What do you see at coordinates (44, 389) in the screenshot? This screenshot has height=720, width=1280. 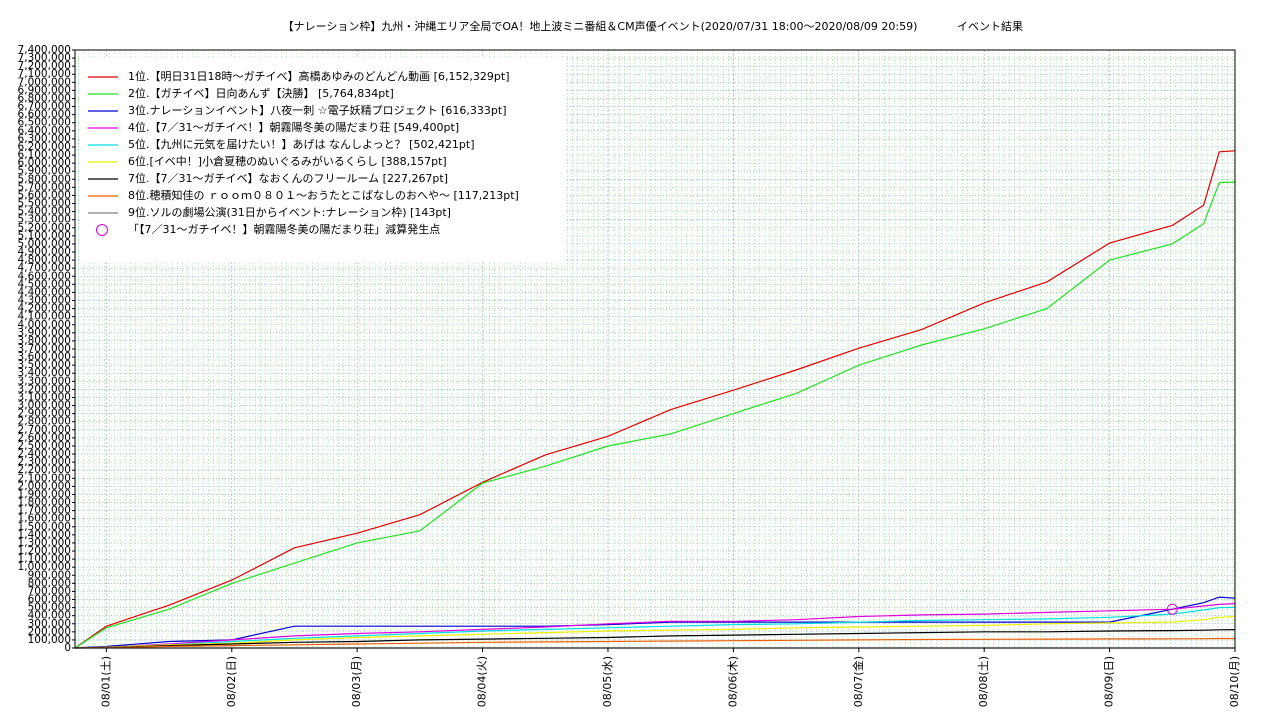 I see `y-tick-label: 3,200,000` at bounding box center [44, 389].